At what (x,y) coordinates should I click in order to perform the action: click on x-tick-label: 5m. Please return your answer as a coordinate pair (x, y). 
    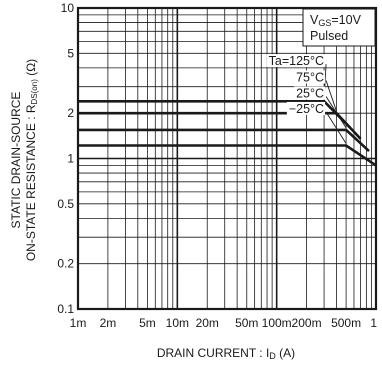
    Looking at the image, I should click on (147, 323).